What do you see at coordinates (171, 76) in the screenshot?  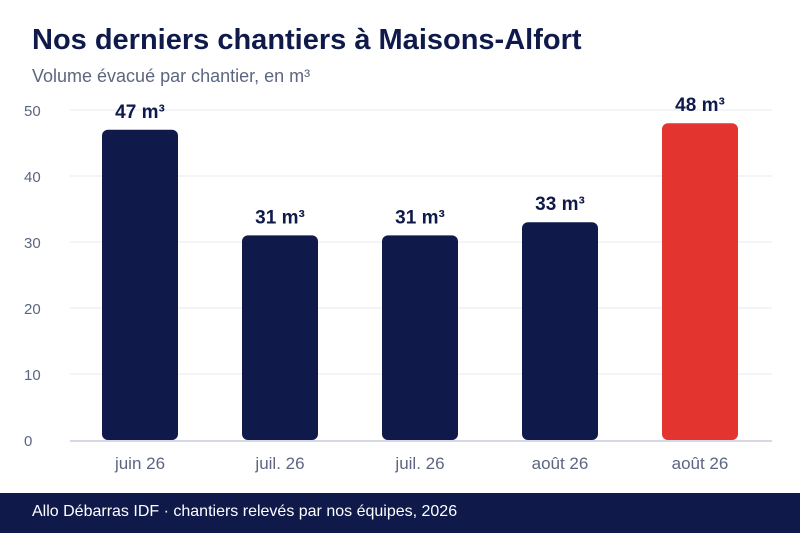 I see `chart-subtitle: Volume évacué par chantier, en m³` at bounding box center [171, 76].